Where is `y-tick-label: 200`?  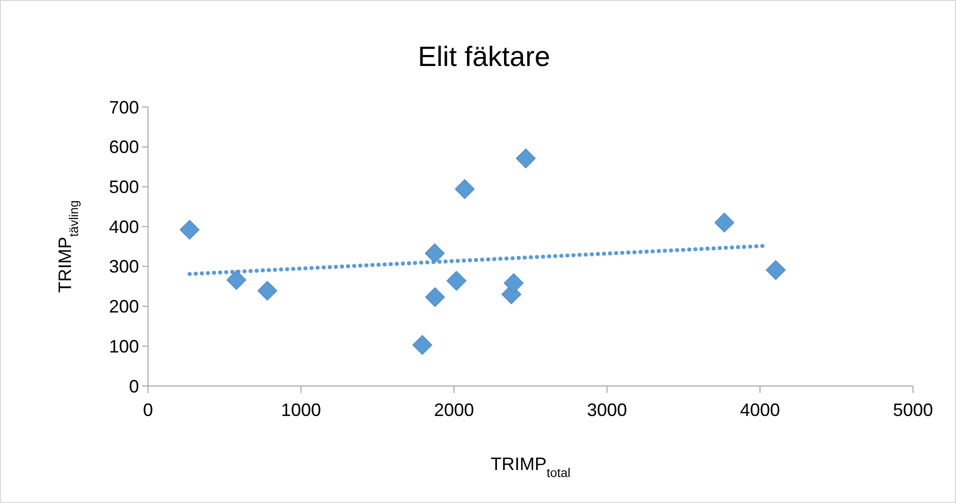 y-tick-label: 200 is located at coordinates (123, 306).